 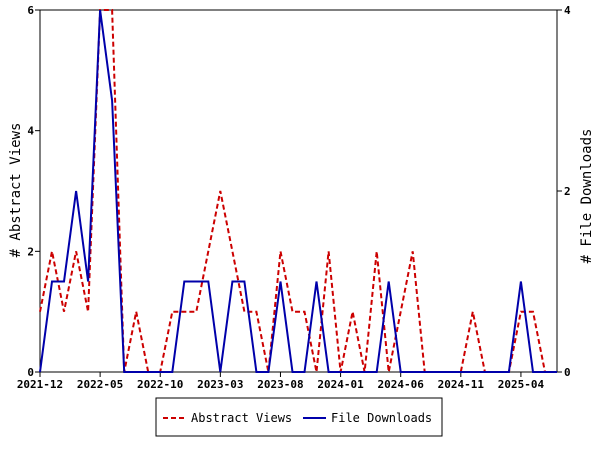 I want to click on legend: Abstract Views File Downloads, so click(x=299, y=417).